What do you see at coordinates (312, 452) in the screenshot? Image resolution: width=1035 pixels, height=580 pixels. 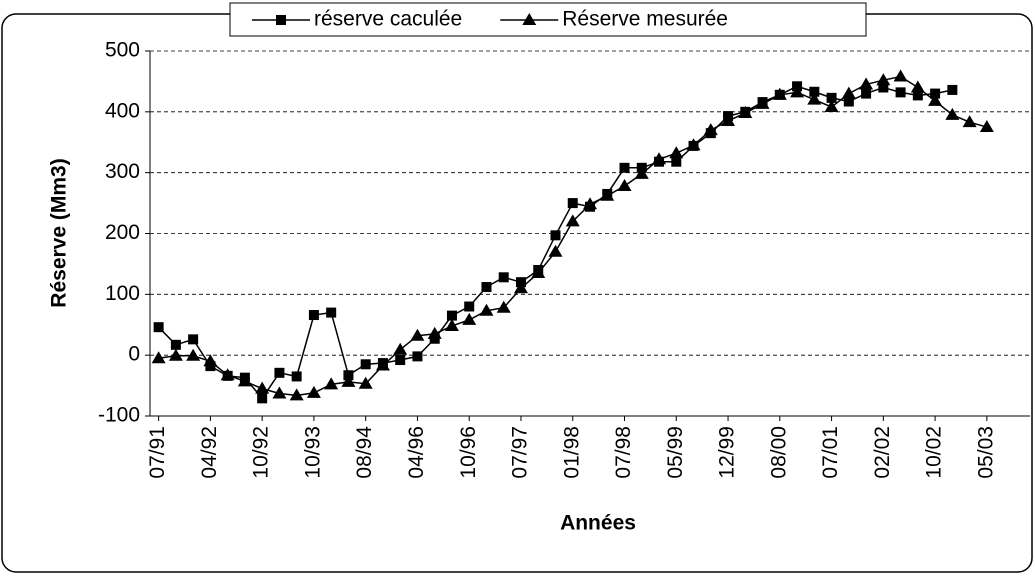 I see `x-tick-label: 10/93` at bounding box center [312, 452].